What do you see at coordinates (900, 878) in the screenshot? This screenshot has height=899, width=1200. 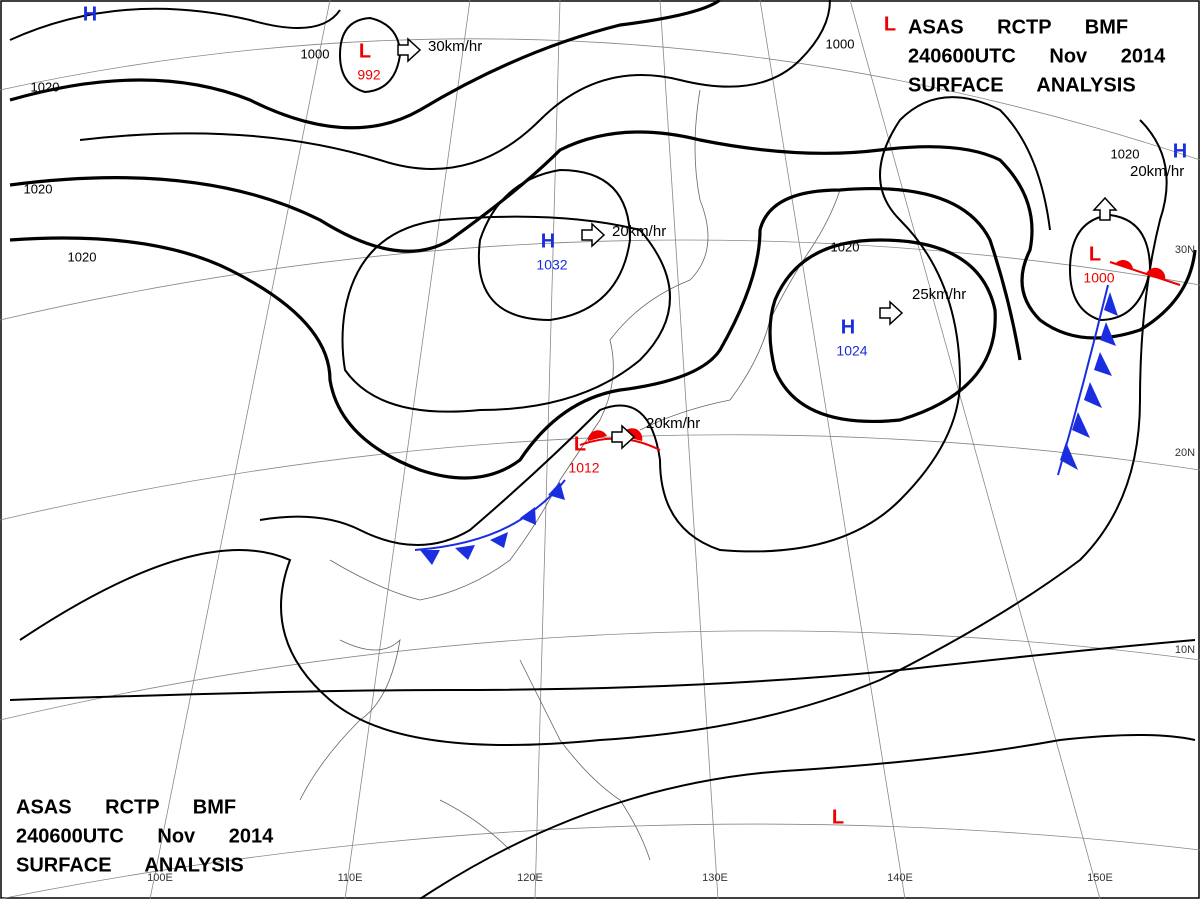 I see `longitude-label: 140E` at bounding box center [900, 878].